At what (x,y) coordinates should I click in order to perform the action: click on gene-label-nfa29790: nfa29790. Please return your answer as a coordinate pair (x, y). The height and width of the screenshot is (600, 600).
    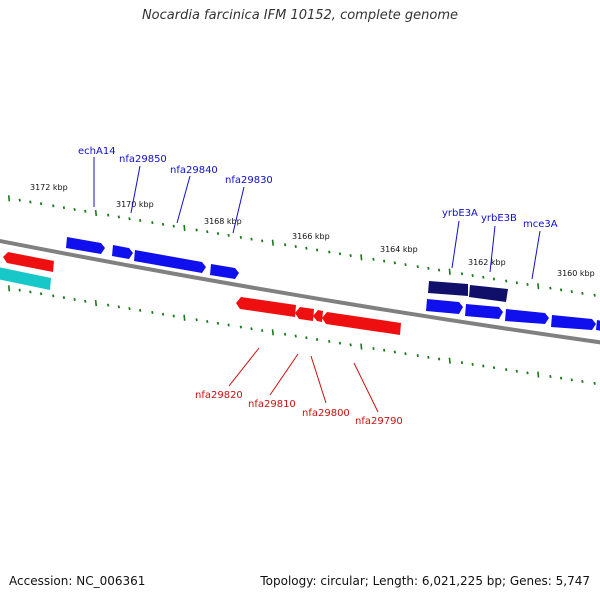
    Looking at the image, I should click on (379, 421).